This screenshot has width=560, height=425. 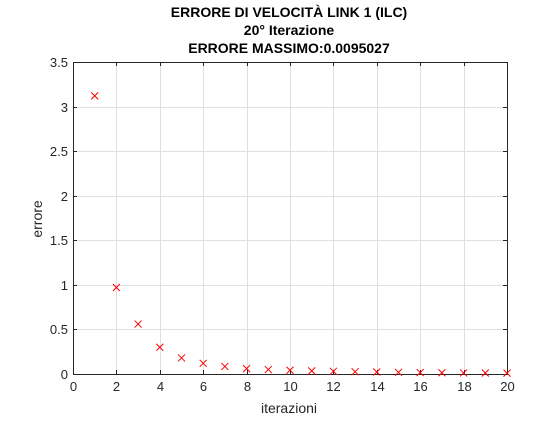 I want to click on y-tick-label: 3, so click(x=64, y=107).